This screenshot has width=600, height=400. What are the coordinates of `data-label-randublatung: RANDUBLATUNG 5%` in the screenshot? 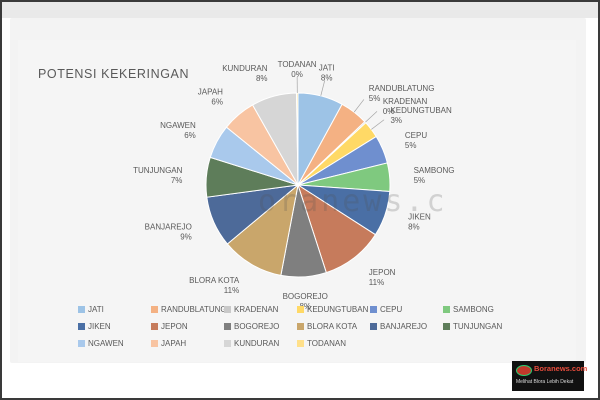 It's located at (402, 93).